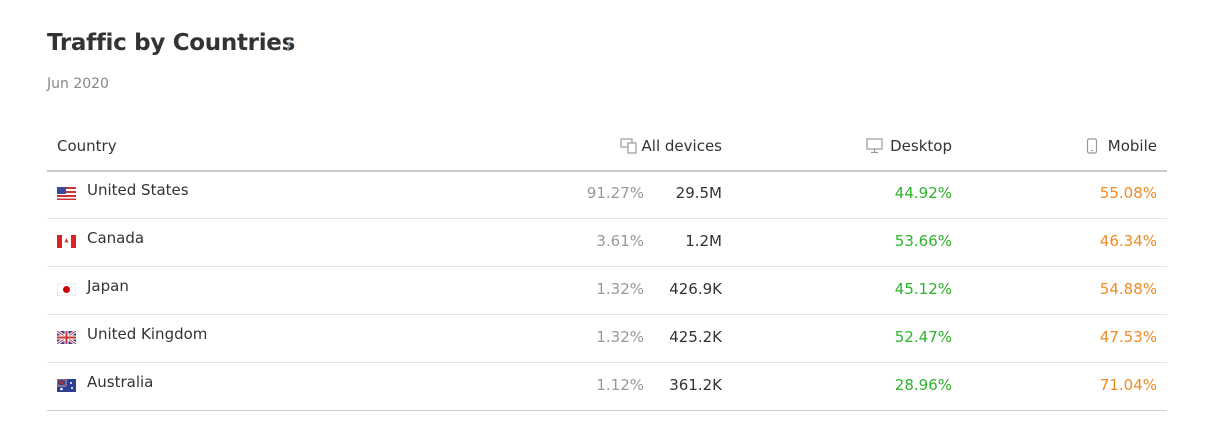 The height and width of the screenshot is (444, 1212). I want to click on mobile-share: 46.34%, so click(1128, 241).